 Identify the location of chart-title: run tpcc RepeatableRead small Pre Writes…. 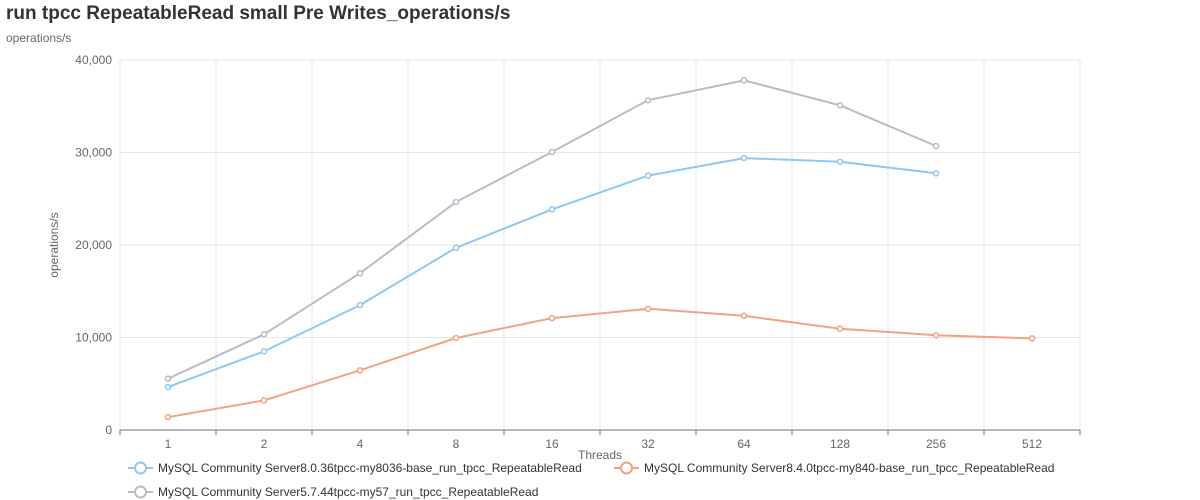
(258, 13).